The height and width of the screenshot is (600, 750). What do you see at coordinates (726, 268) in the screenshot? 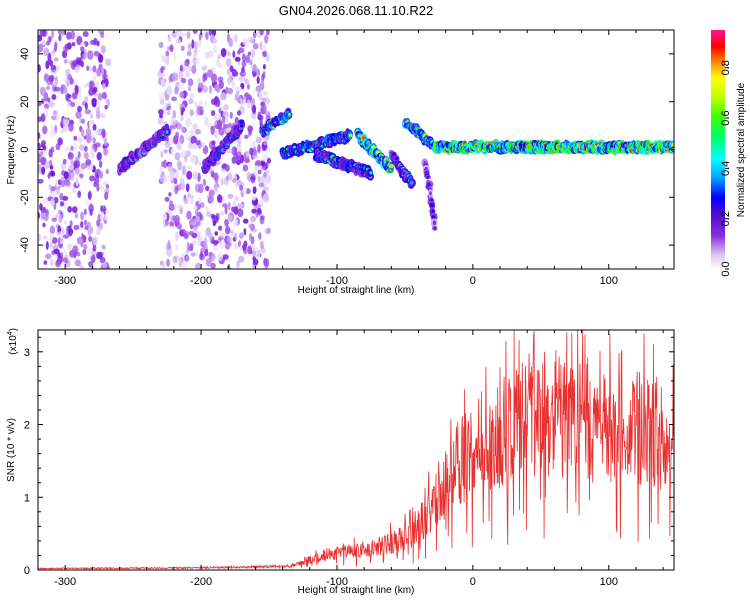
I see `colorbar-tick-label: 0.0` at bounding box center [726, 268].